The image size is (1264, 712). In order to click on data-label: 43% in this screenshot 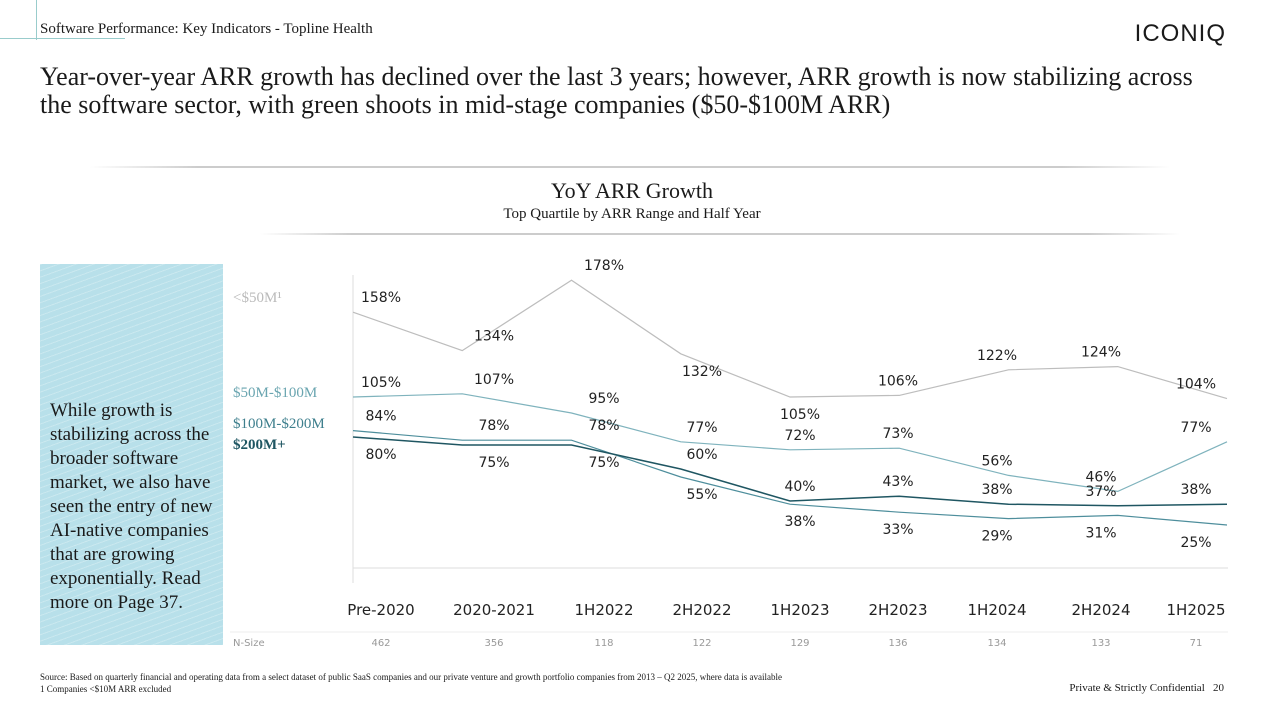, I will do `click(897, 482)`.